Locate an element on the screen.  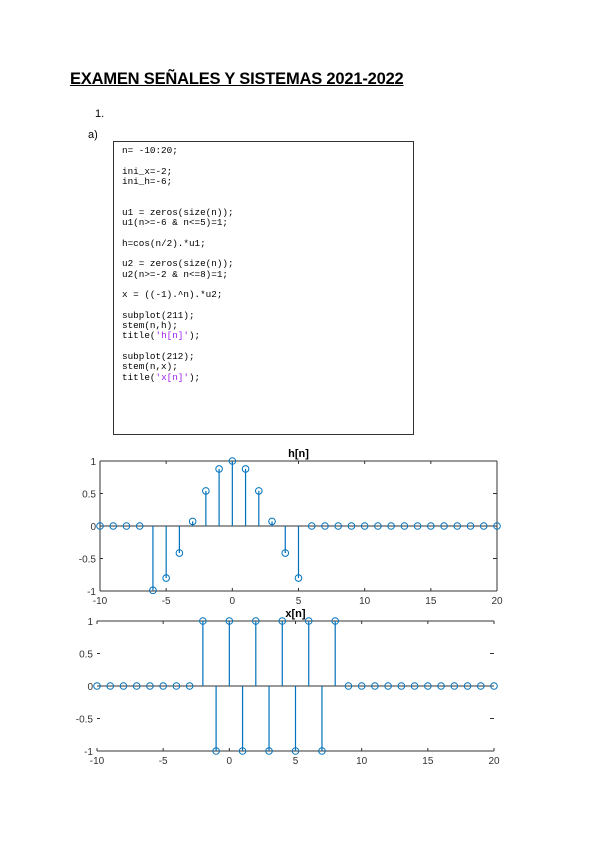
code-line: u1(n>=-6 & n<=5)=1; is located at coordinates (267, 223).